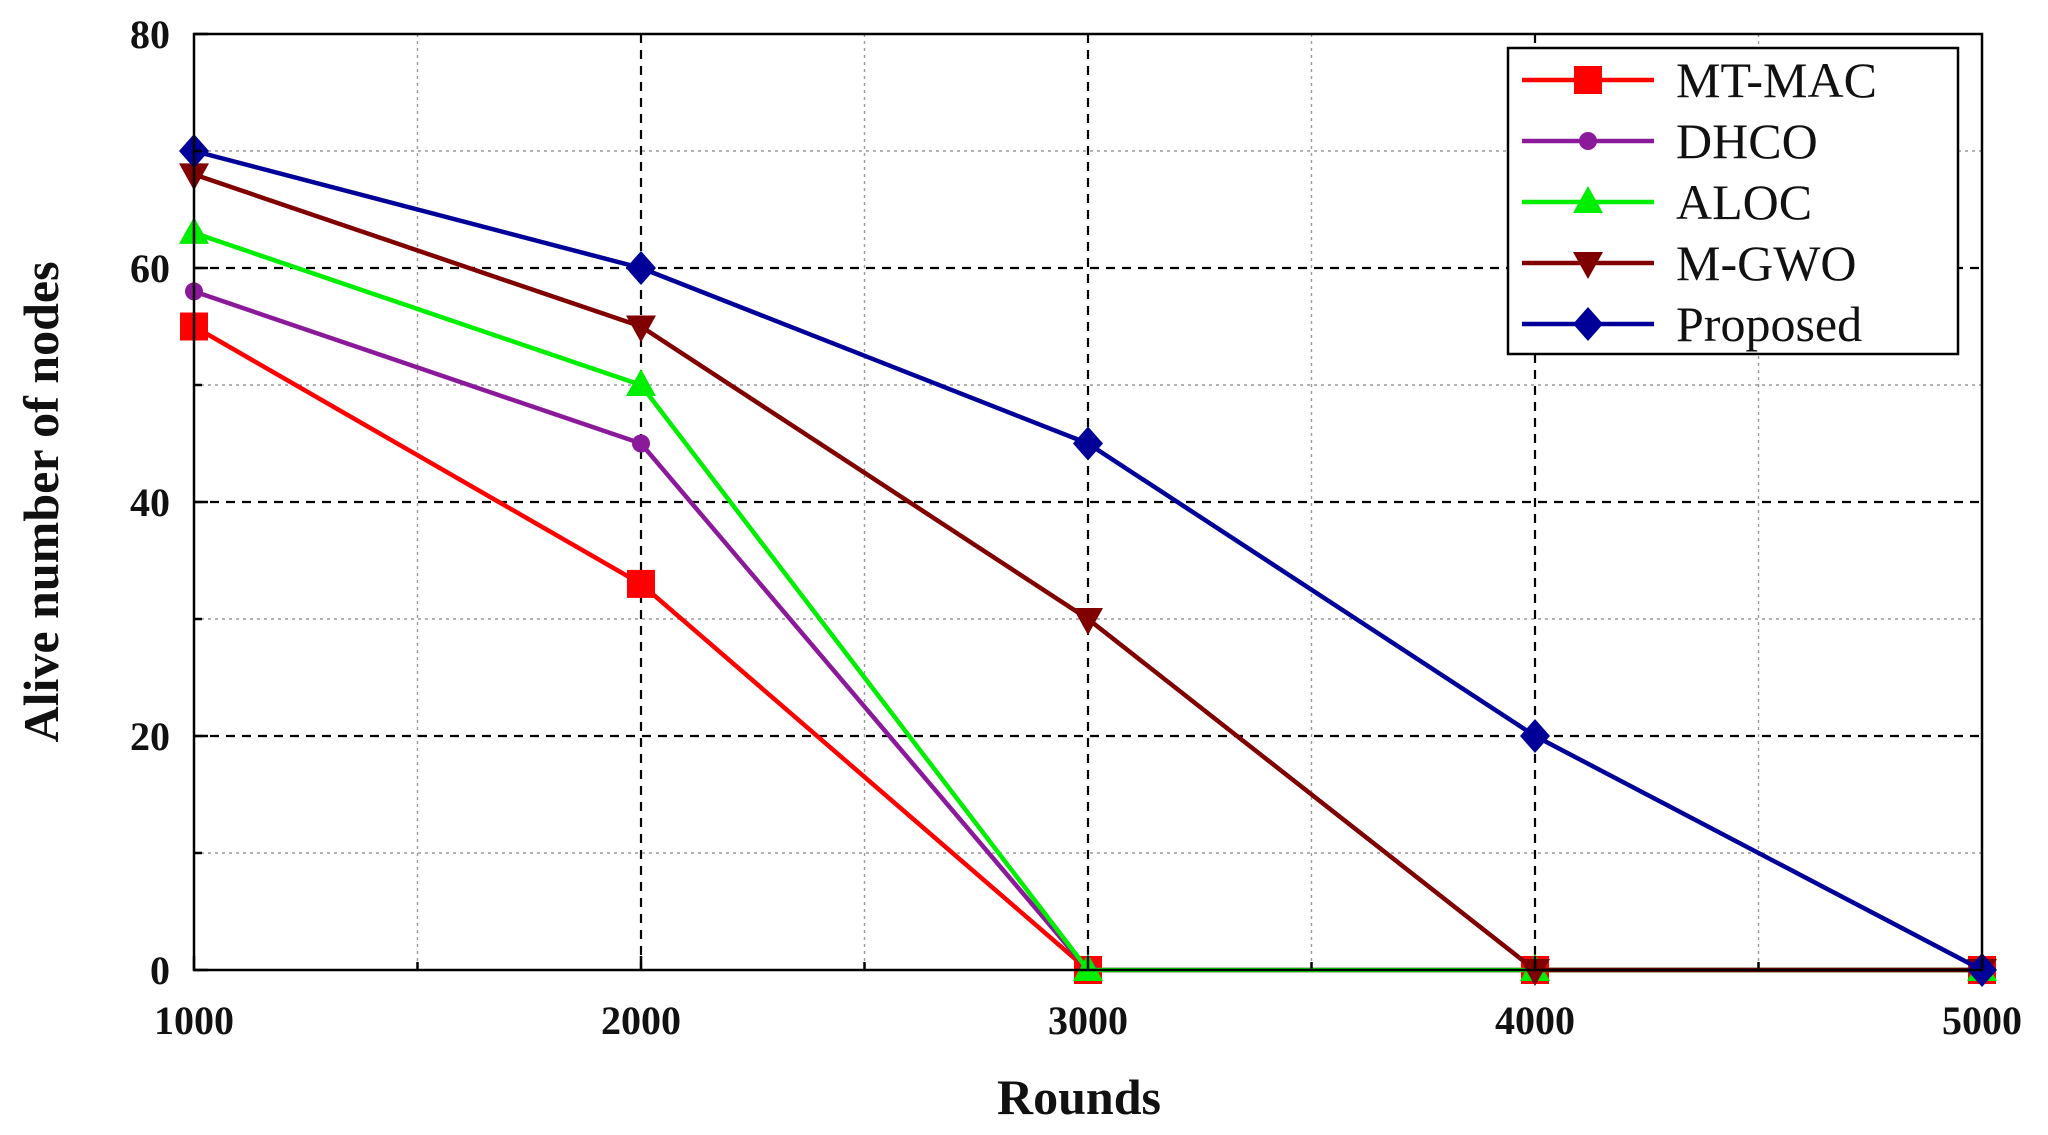 The height and width of the screenshot is (1135, 2048). What do you see at coordinates (1747, 141) in the screenshot?
I see `legend-label: DHCO` at bounding box center [1747, 141].